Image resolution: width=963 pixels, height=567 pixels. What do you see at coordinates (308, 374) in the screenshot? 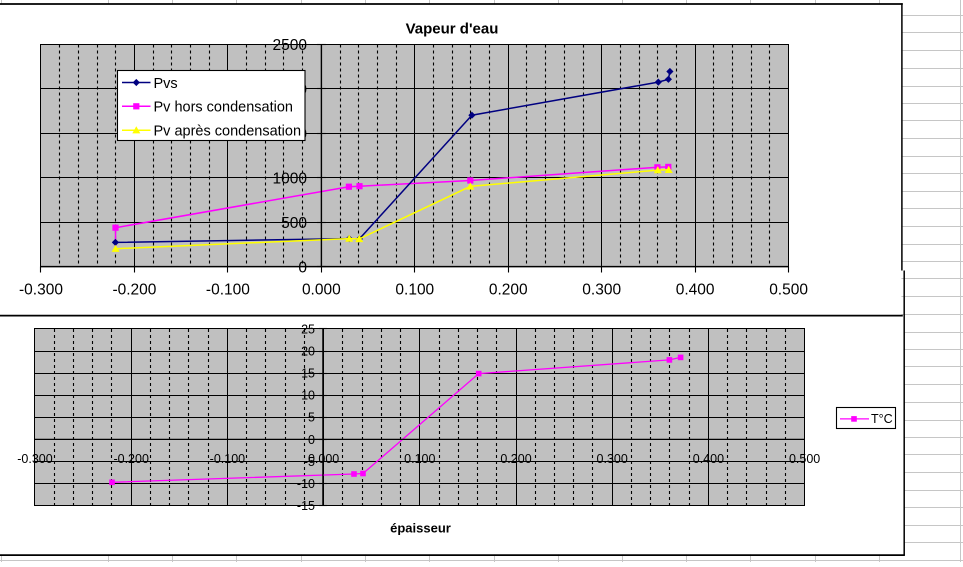
I see `svg-text: 15` at bounding box center [308, 374].